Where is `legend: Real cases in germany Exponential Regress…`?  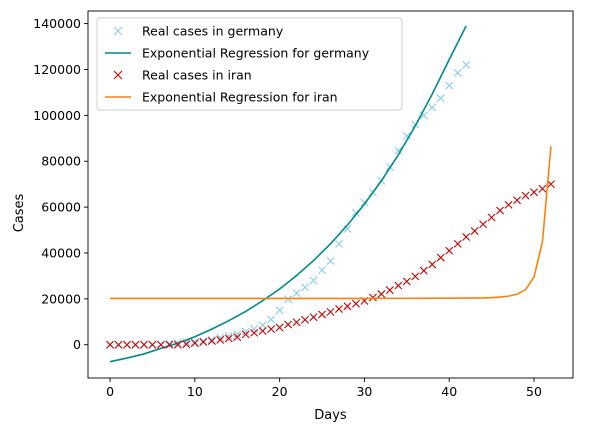 legend: Real cases in germany Exponential Regress… is located at coordinates (249, 64).